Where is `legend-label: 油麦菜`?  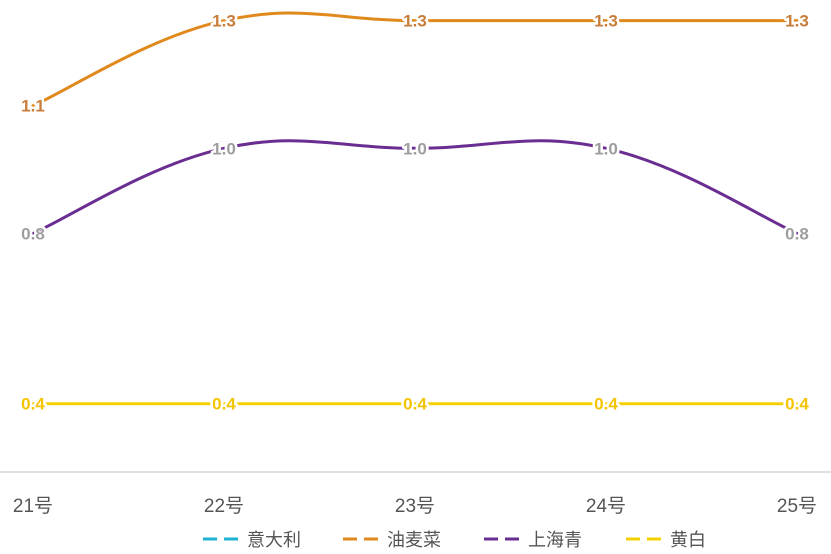 legend-label: 油麦菜 is located at coordinates (414, 540).